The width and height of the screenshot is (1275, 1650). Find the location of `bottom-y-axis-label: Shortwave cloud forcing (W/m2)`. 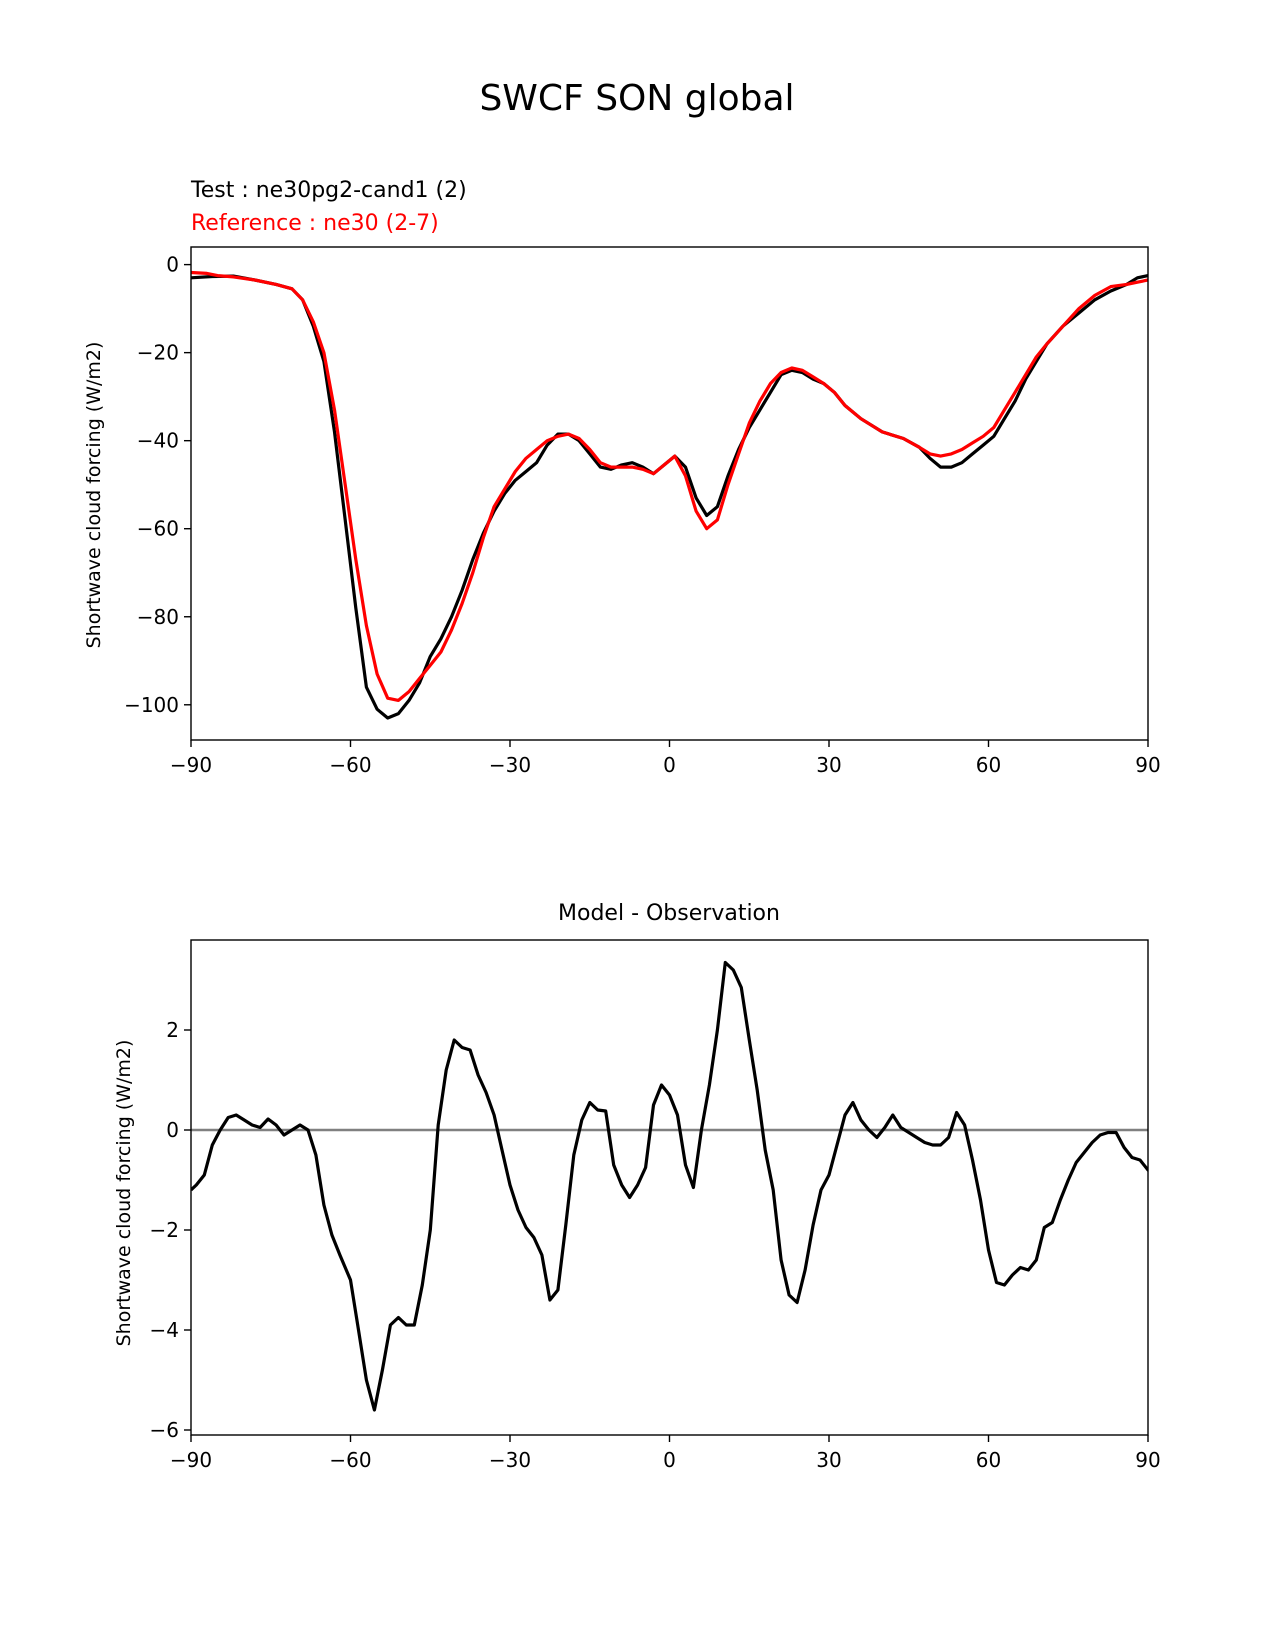

bottom-y-axis-label: Shortwave cloud forcing (W/m2) is located at coordinates (124, 1193).